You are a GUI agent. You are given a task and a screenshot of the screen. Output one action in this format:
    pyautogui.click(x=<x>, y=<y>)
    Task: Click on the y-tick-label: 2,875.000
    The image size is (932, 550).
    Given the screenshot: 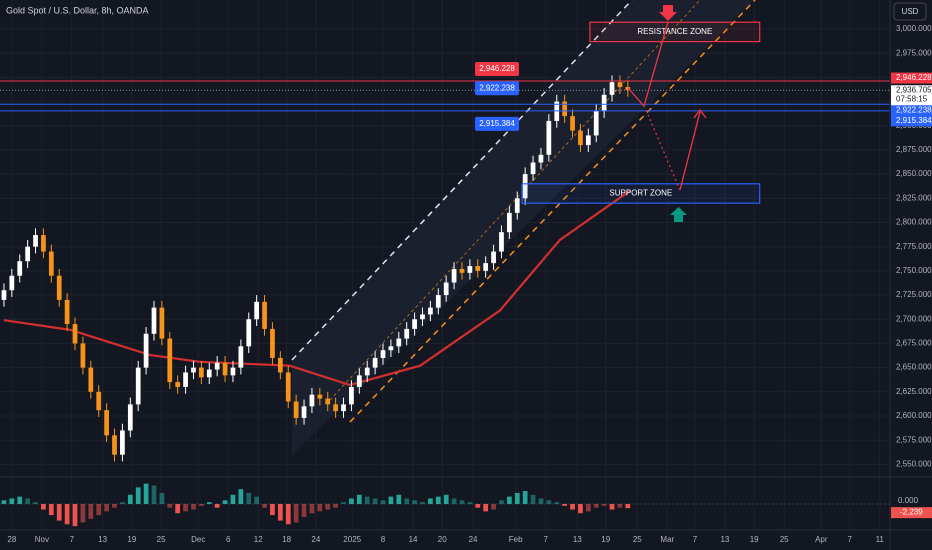 What is the action you would take?
    pyautogui.click(x=914, y=149)
    